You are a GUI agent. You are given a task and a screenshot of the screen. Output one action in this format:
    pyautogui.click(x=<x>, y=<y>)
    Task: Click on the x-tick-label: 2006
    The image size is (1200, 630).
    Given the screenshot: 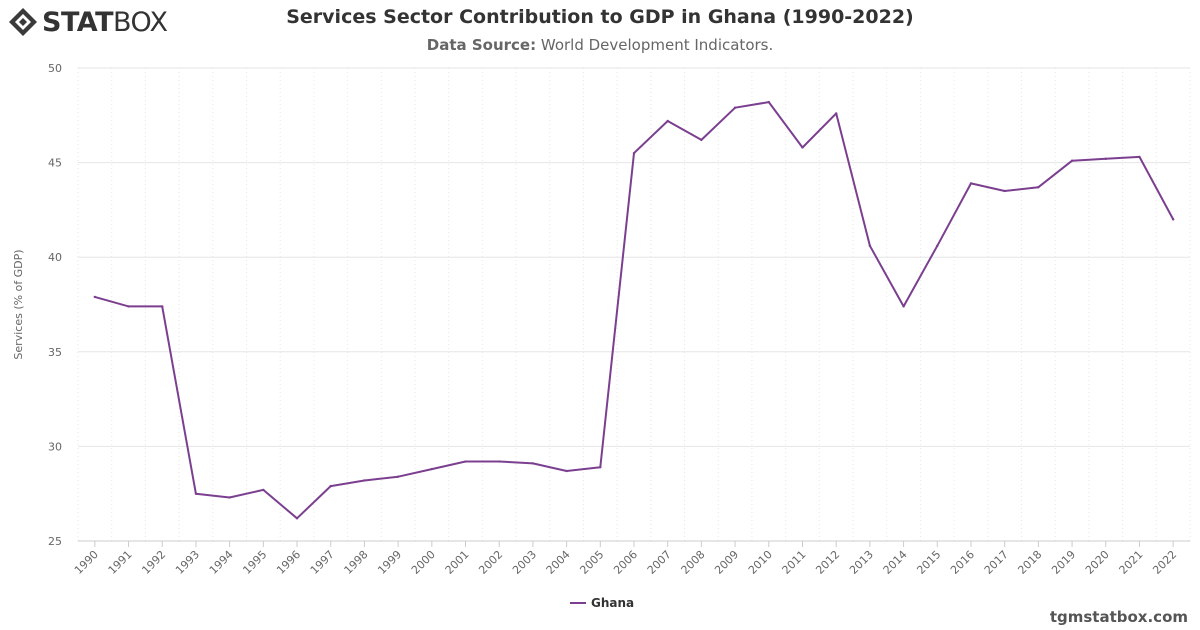 What is the action you would take?
    pyautogui.click(x=625, y=562)
    